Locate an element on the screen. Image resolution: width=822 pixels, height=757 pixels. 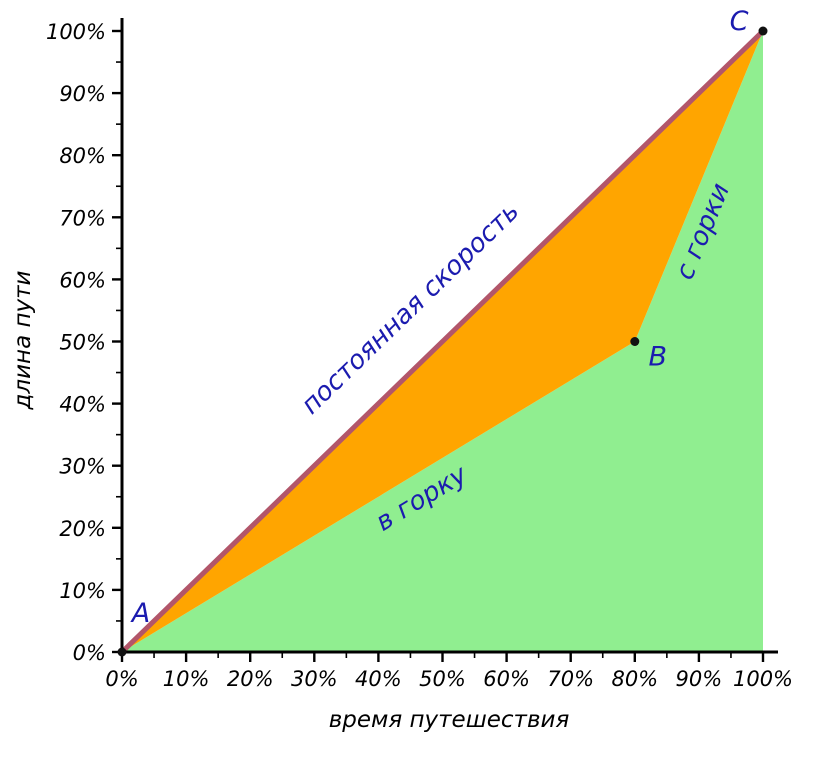
x-tick-label: 80% is located at coordinates (634, 679).